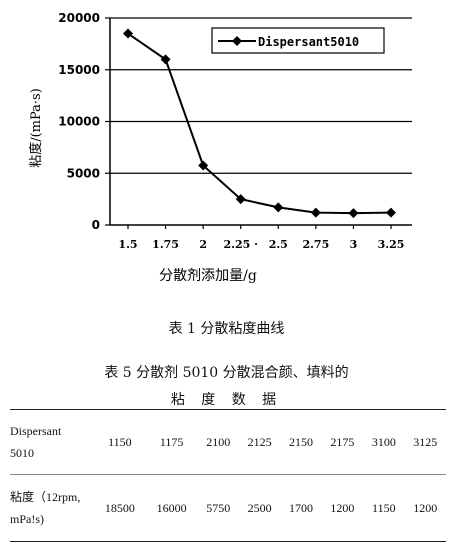 This screenshot has height=552, width=453. I want to click on x-tick-label: 2.75, so click(315, 244).